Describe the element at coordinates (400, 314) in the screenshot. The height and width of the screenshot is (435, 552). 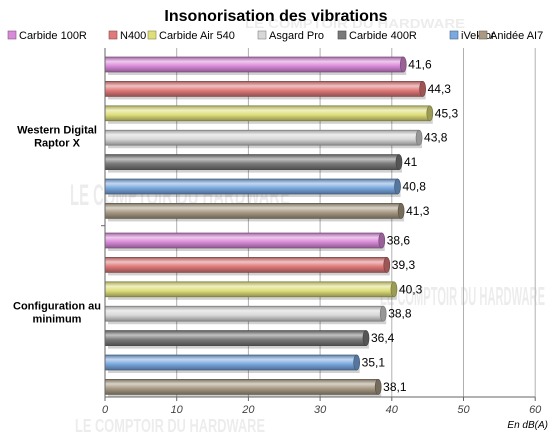
I see `data-label: 38,8` at that location.